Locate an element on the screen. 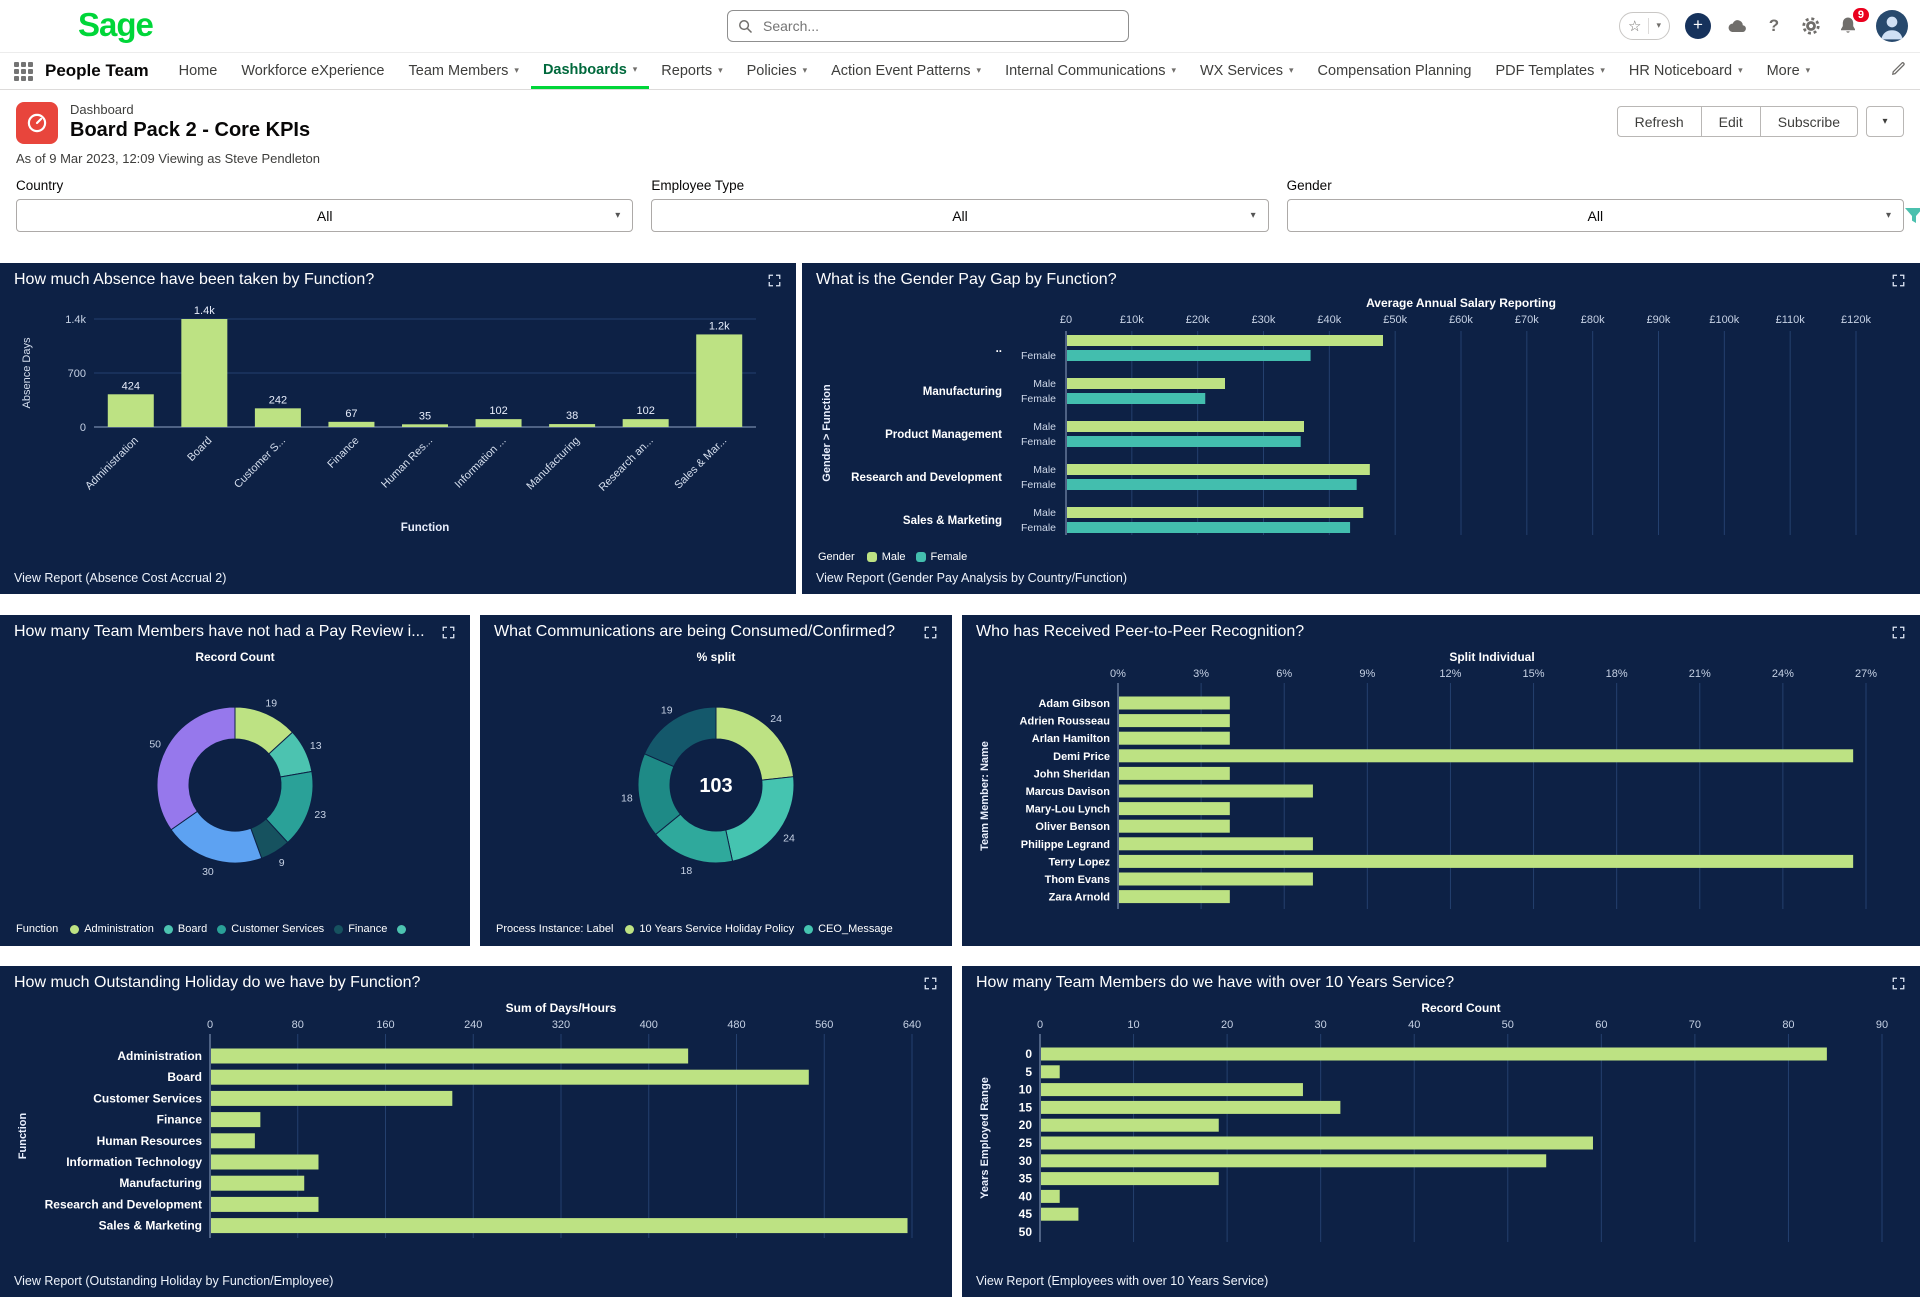 This screenshot has width=1920, height=1300. nav-tab-internal-communications: Internal Communications ▾ is located at coordinates (1090, 71).